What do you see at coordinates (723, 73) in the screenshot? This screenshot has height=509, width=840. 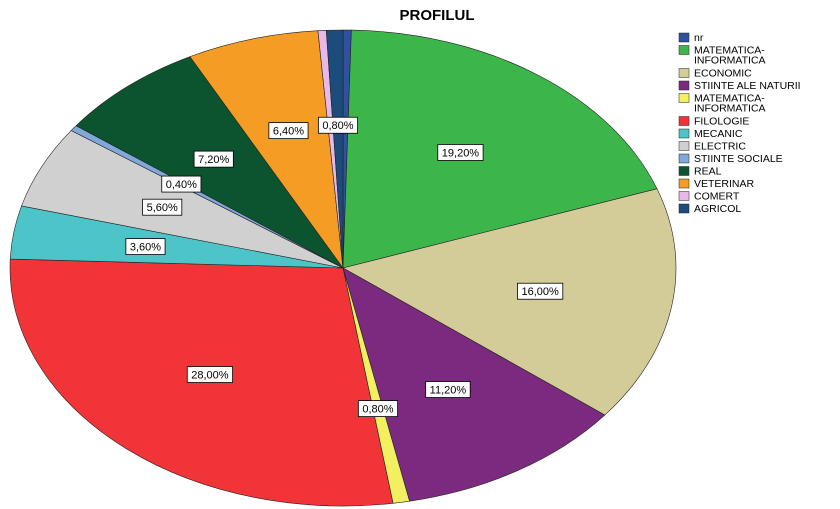 I see `legend-label: ECONOMIC` at bounding box center [723, 73].